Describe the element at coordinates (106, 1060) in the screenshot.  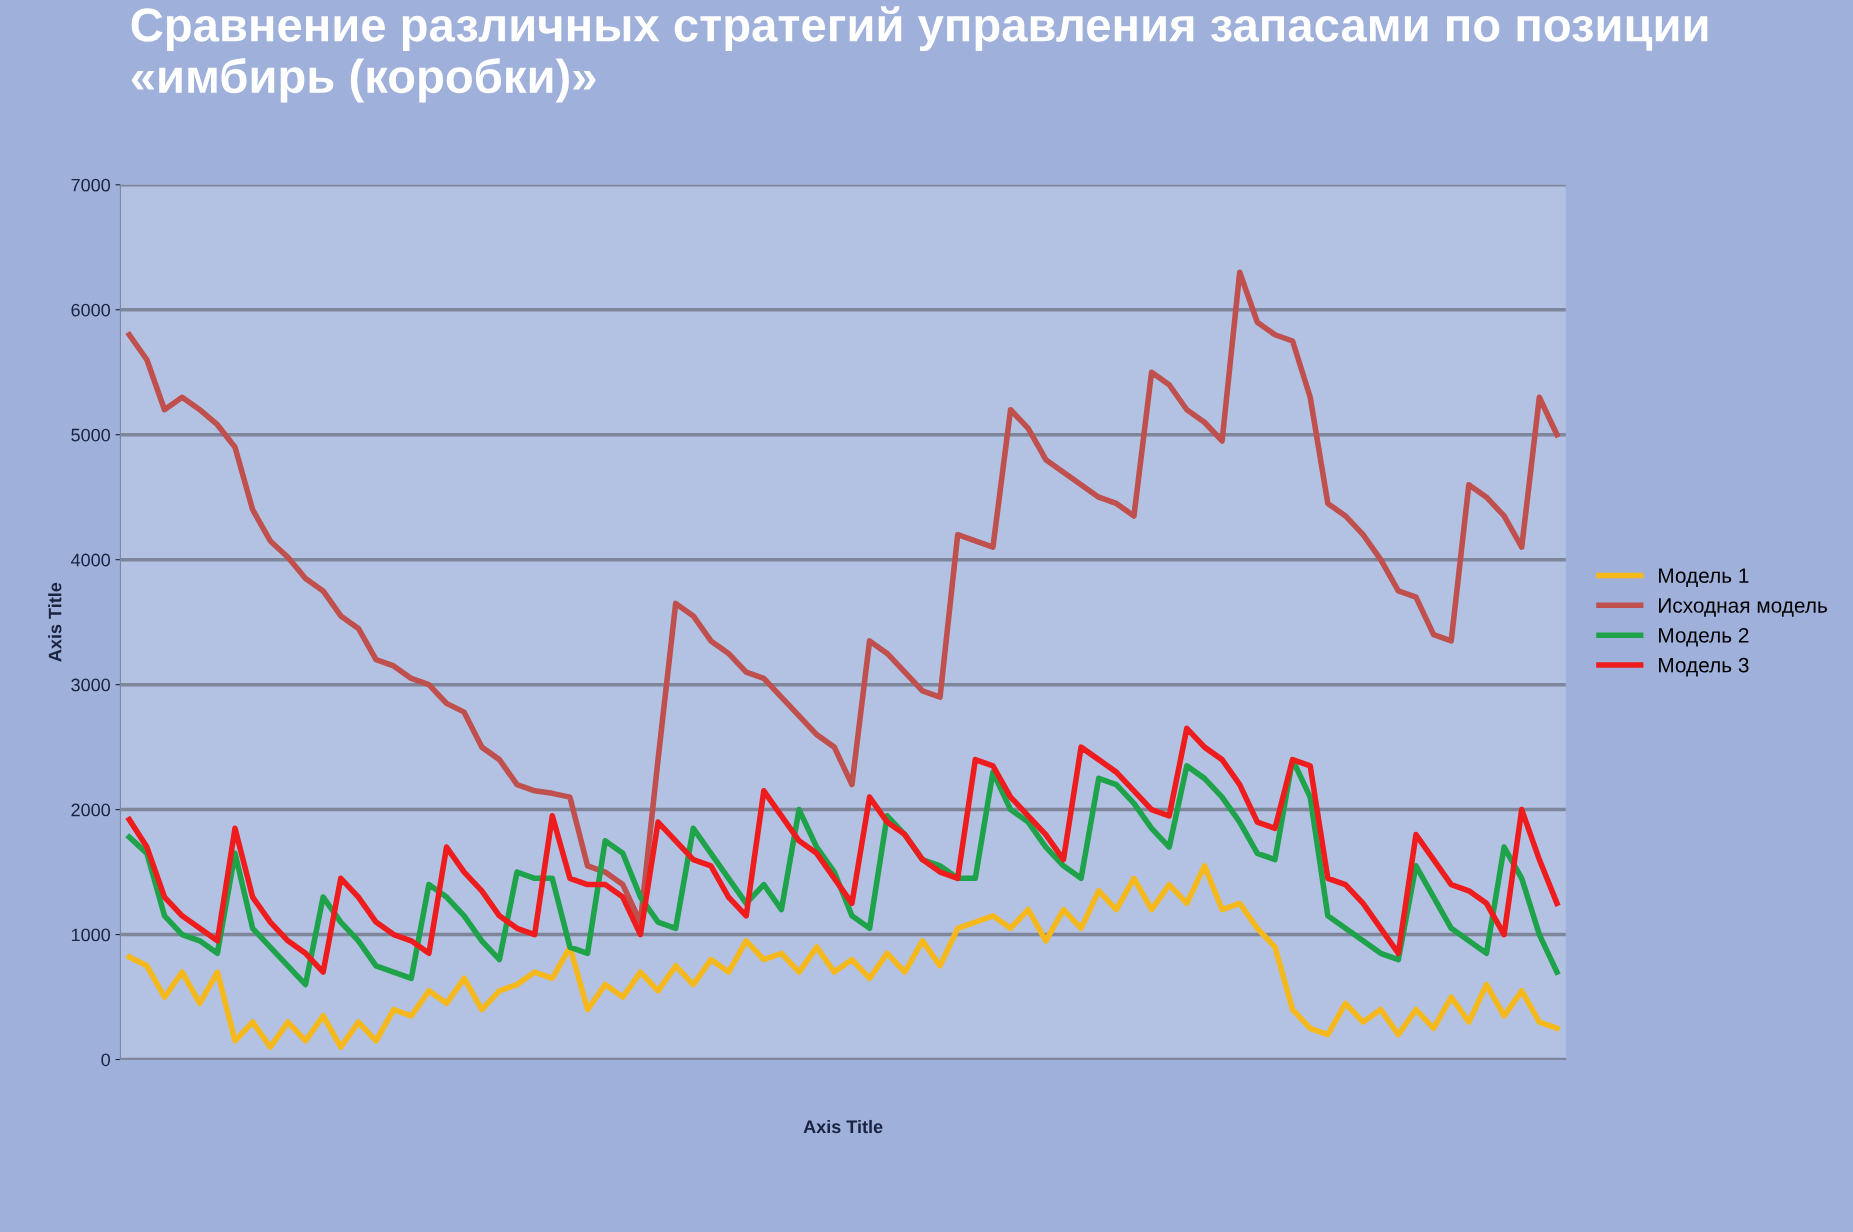
I see `y-tick-label: 0` at that location.